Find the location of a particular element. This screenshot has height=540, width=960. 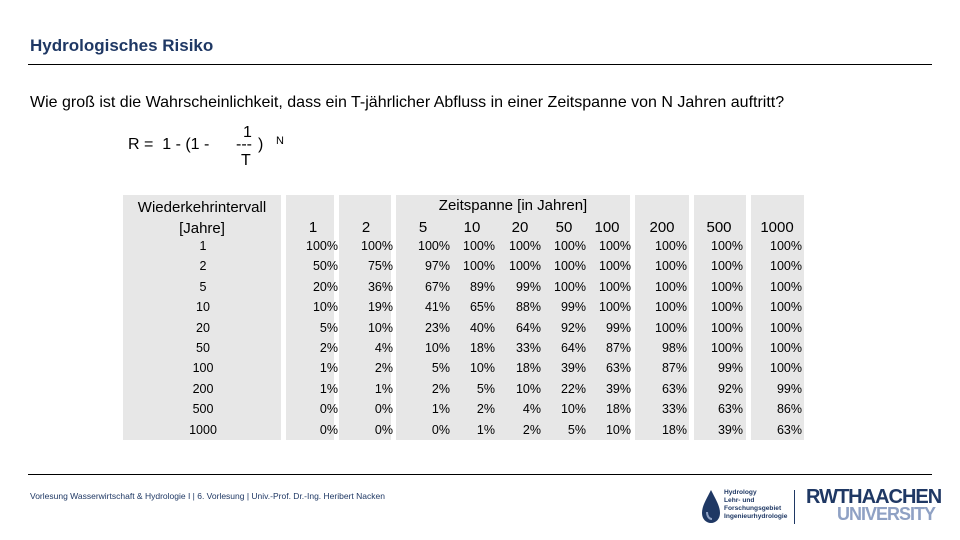

risk-formula: R = 1 - (1 - 1 --- ) T N is located at coordinates (218, 154).